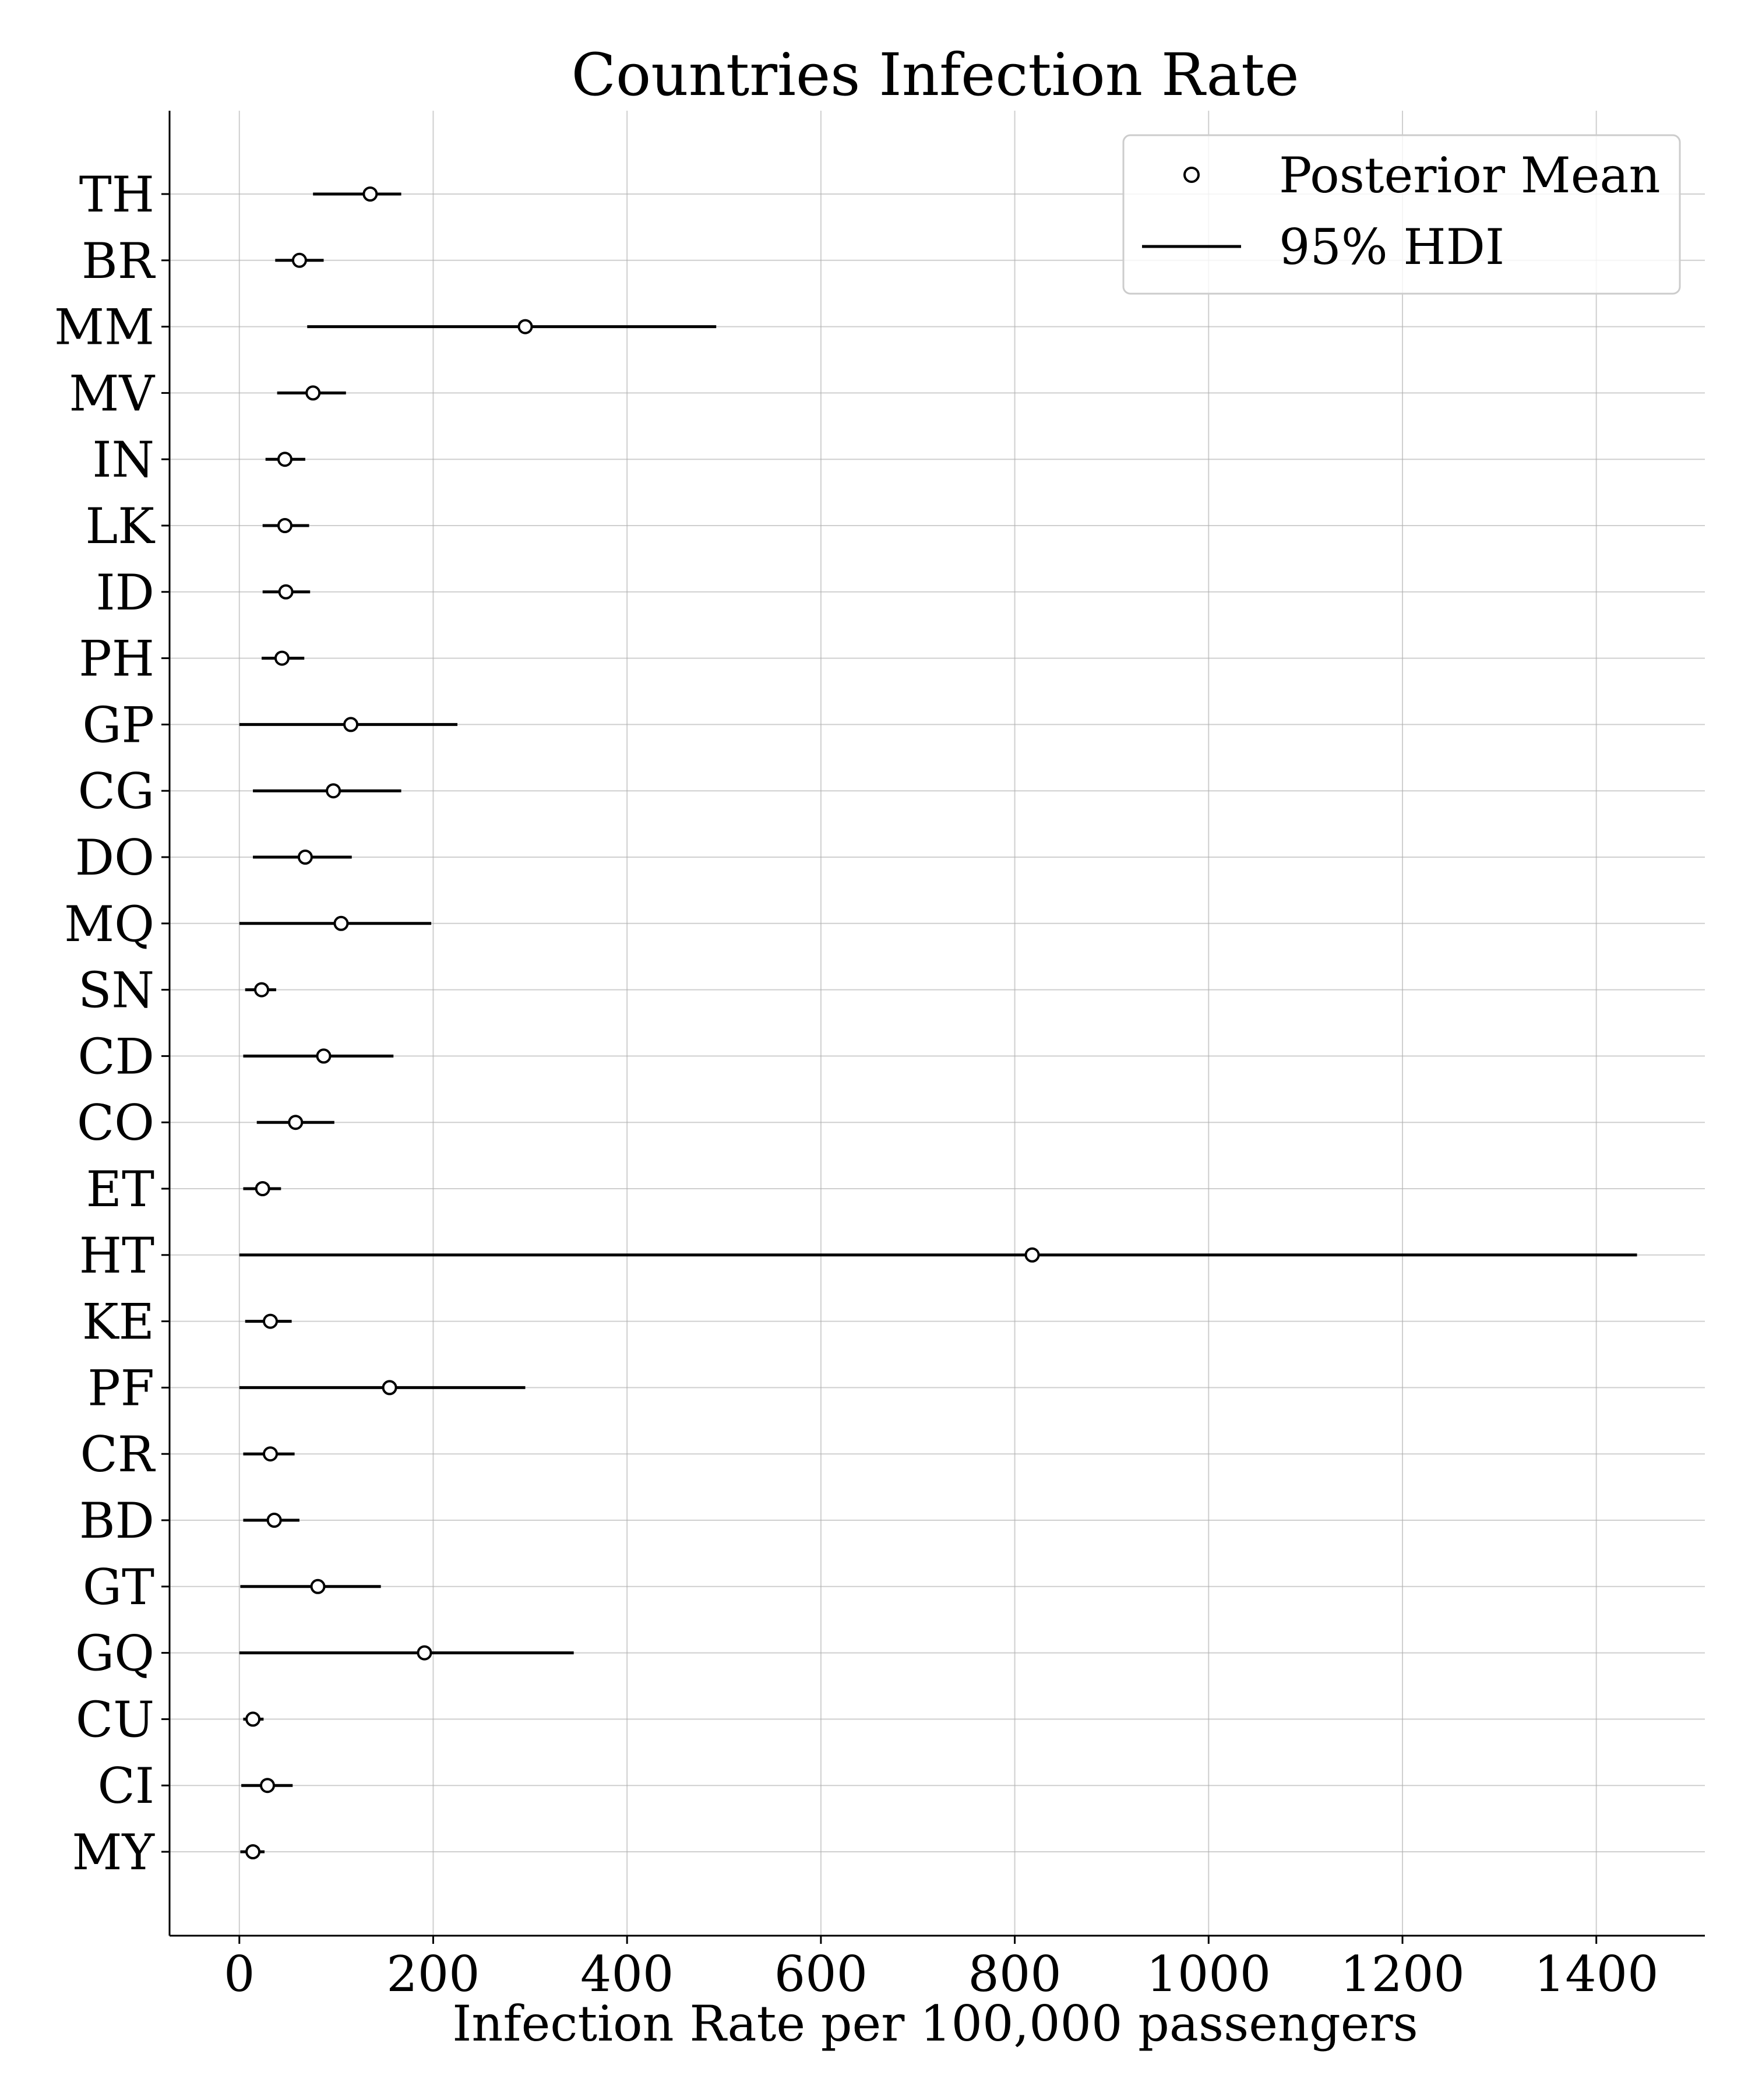  What do you see at coordinates (305, 857) in the screenshot?
I see `mean-point-do` at bounding box center [305, 857].